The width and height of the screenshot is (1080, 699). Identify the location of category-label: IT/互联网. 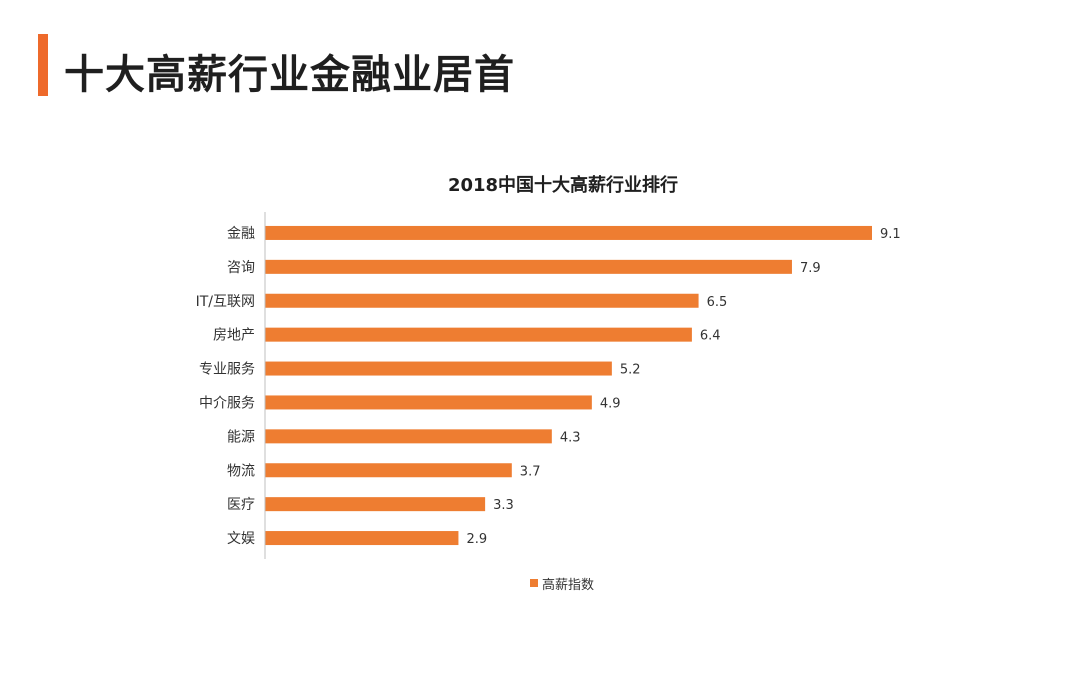
(225, 302).